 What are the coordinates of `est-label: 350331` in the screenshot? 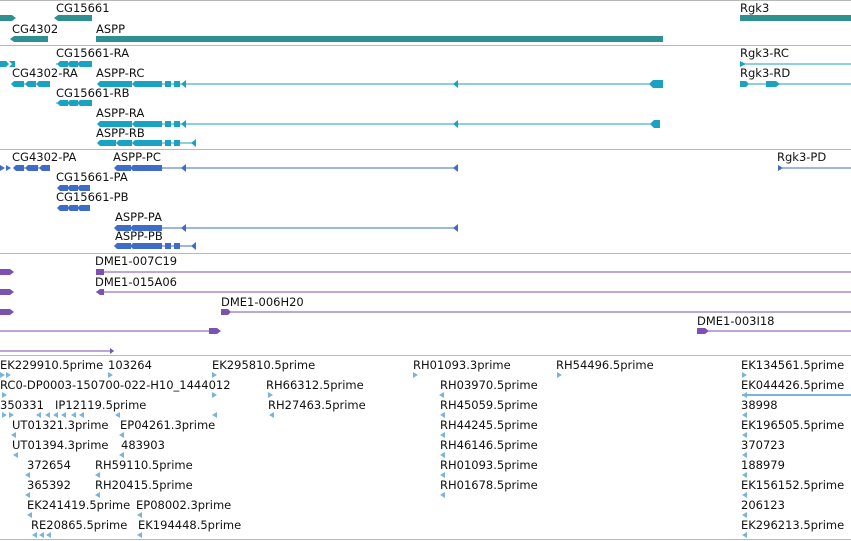 It's located at (22, 405).